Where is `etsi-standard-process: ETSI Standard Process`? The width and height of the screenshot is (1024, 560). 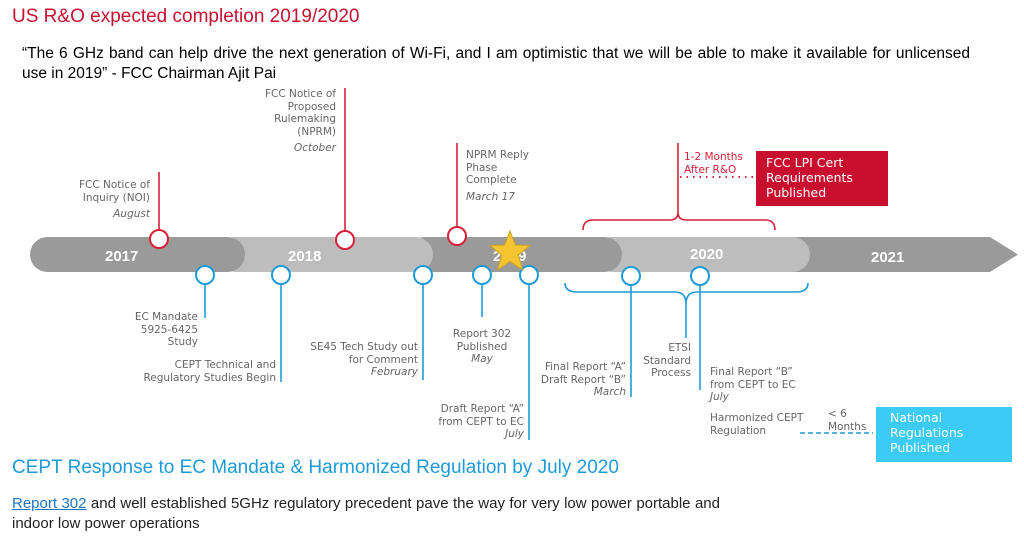 etsi-standard-process: ETSI Standard Process is located at coordinates (667, 360).